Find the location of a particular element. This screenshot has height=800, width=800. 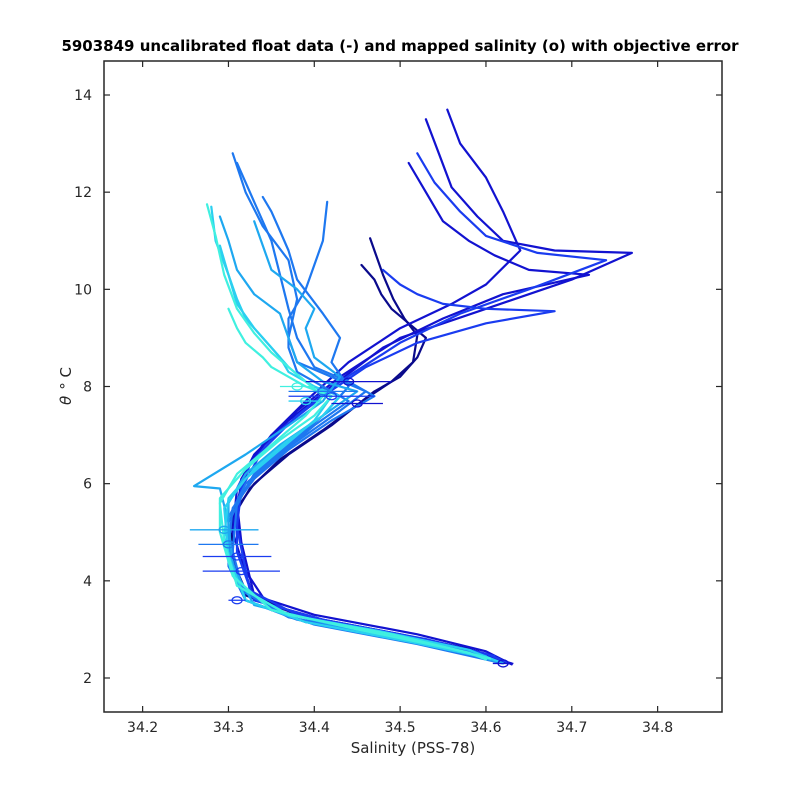

y-tick-label: 4 is located at coordinates (87, 582).